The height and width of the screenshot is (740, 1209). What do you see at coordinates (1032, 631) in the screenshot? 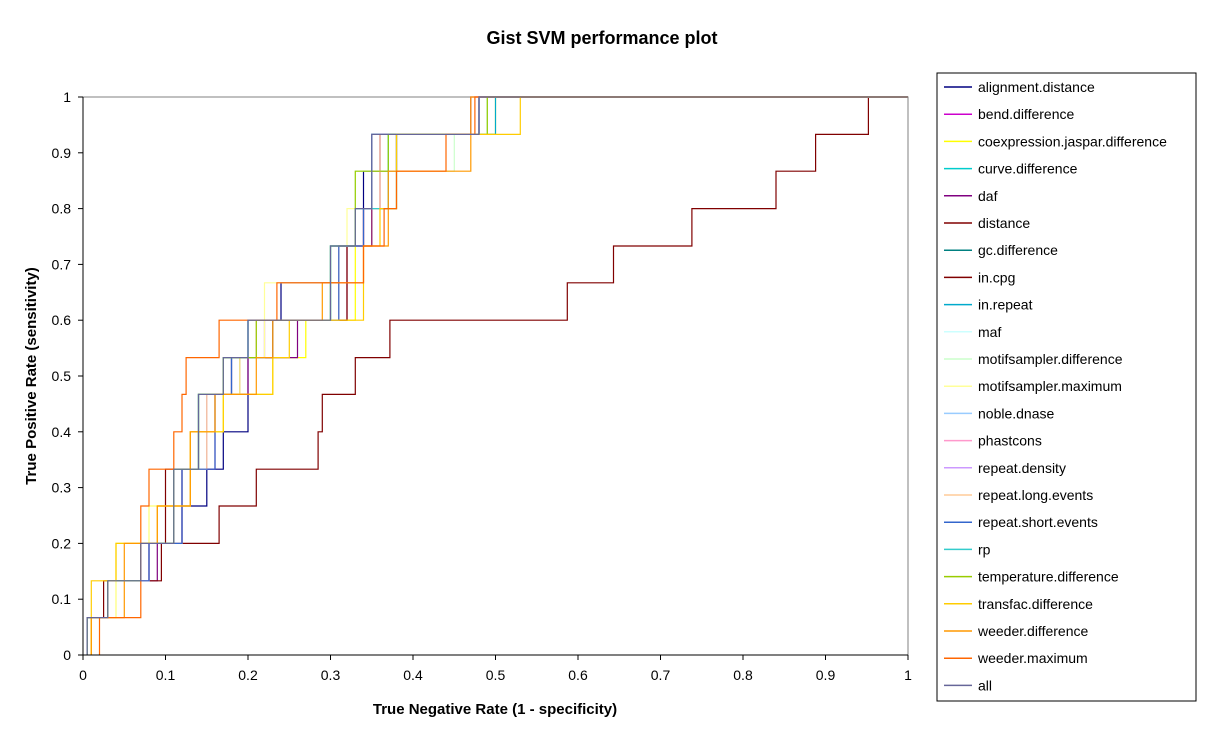
I see `legend-label: weeder.difference` at bounding box center [1032, 631].